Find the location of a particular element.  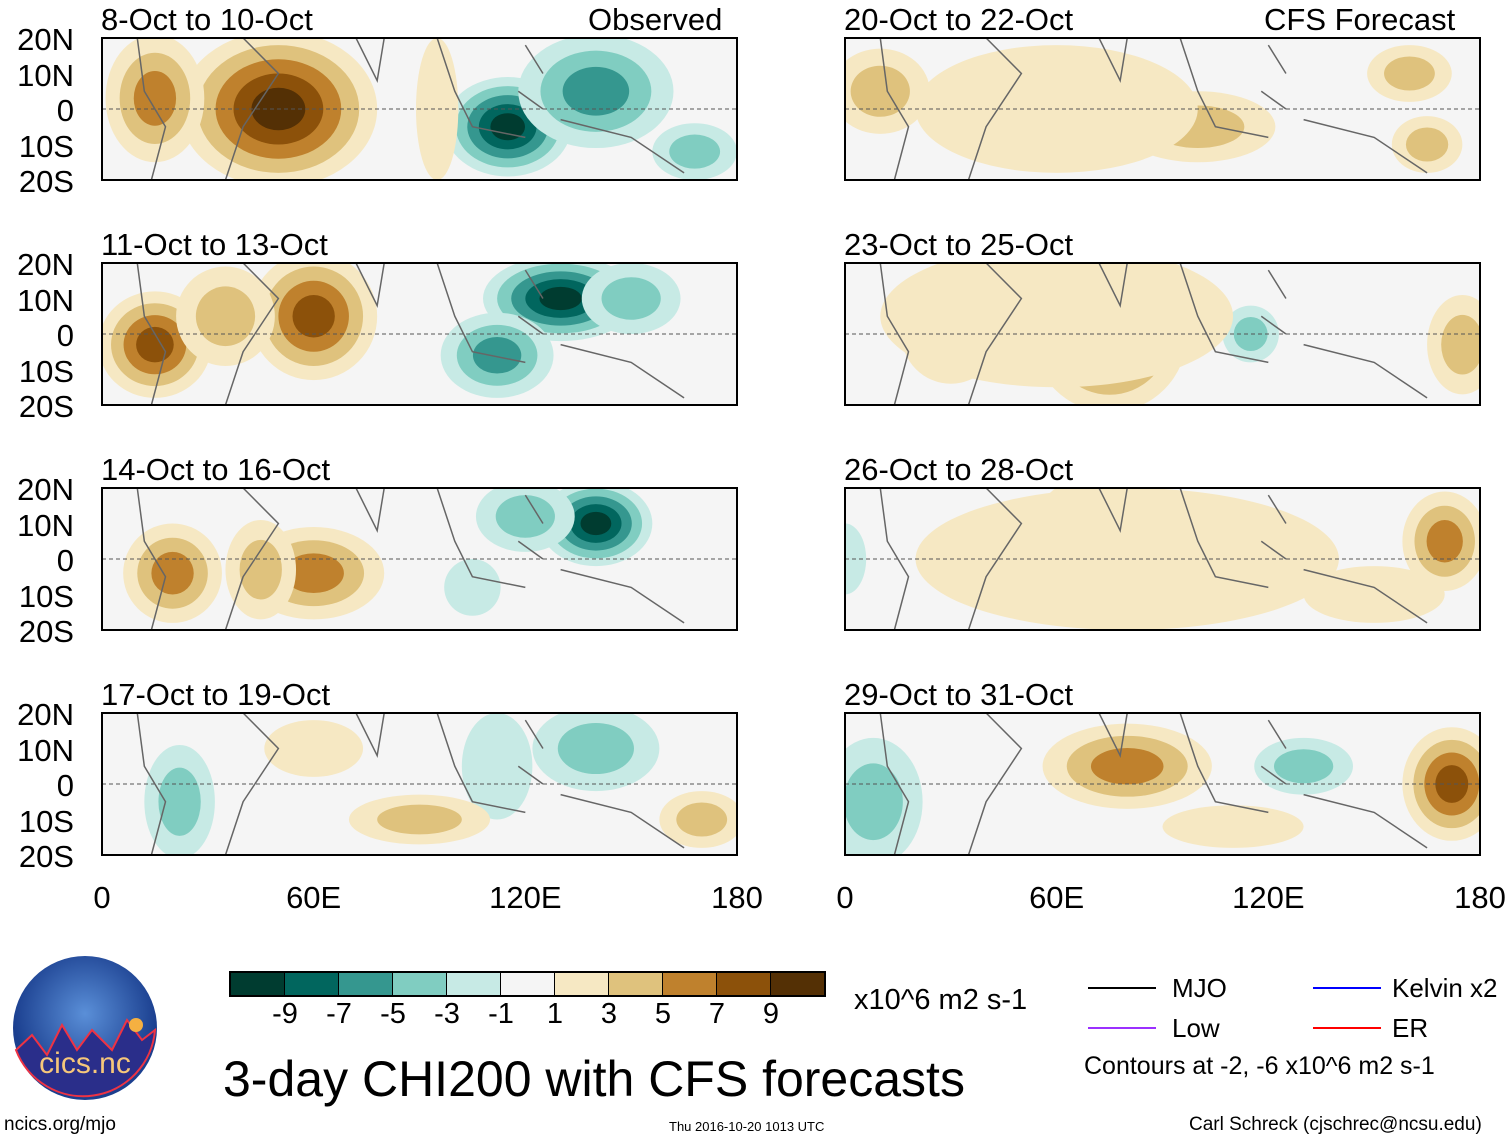

colorbar-tick: 7 is located at coordinates (717, 1014).